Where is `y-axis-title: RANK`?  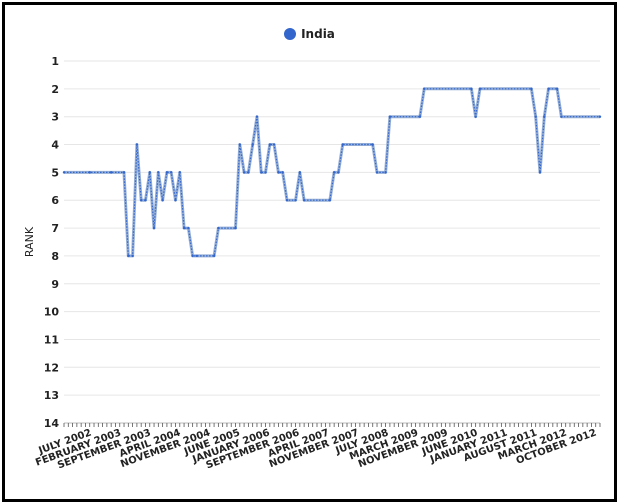 y-axis-title: RANK is located at coordinates (29, 241).